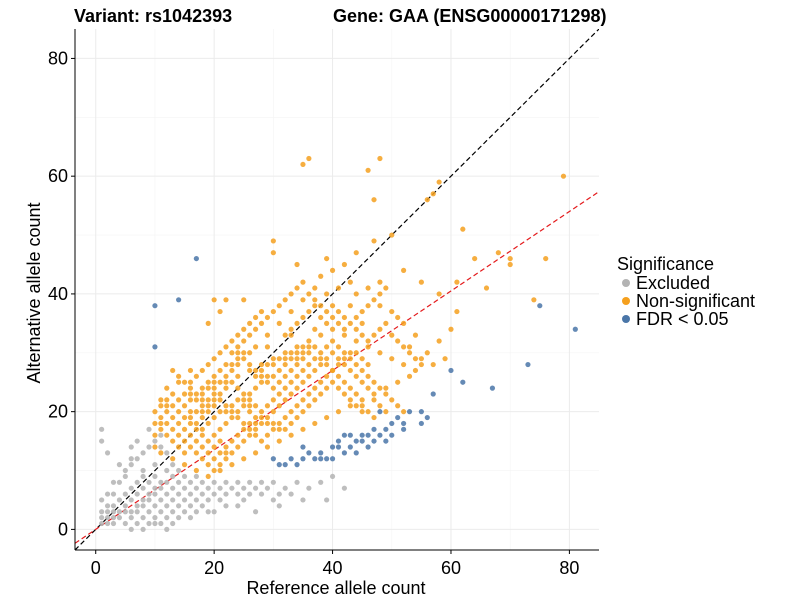  Describe the element at coordinates (58, 294) in the screenshot. I see `y-tick-label: 40` at that location.